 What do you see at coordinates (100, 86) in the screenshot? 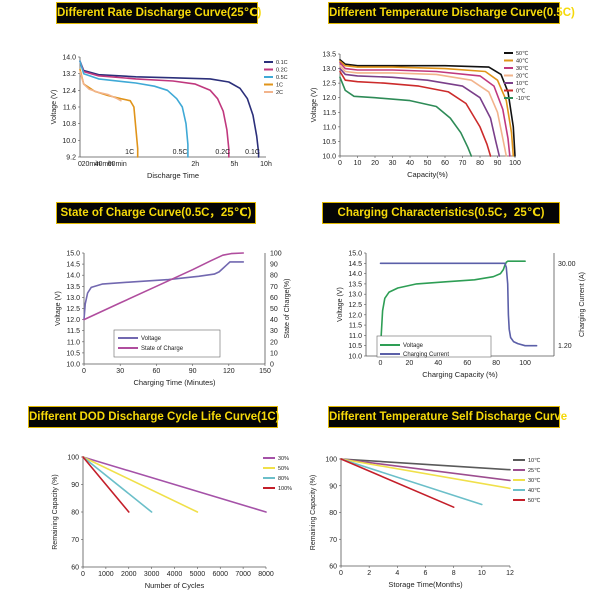
I see `series-line-2c` at bounding box center [100, 86].